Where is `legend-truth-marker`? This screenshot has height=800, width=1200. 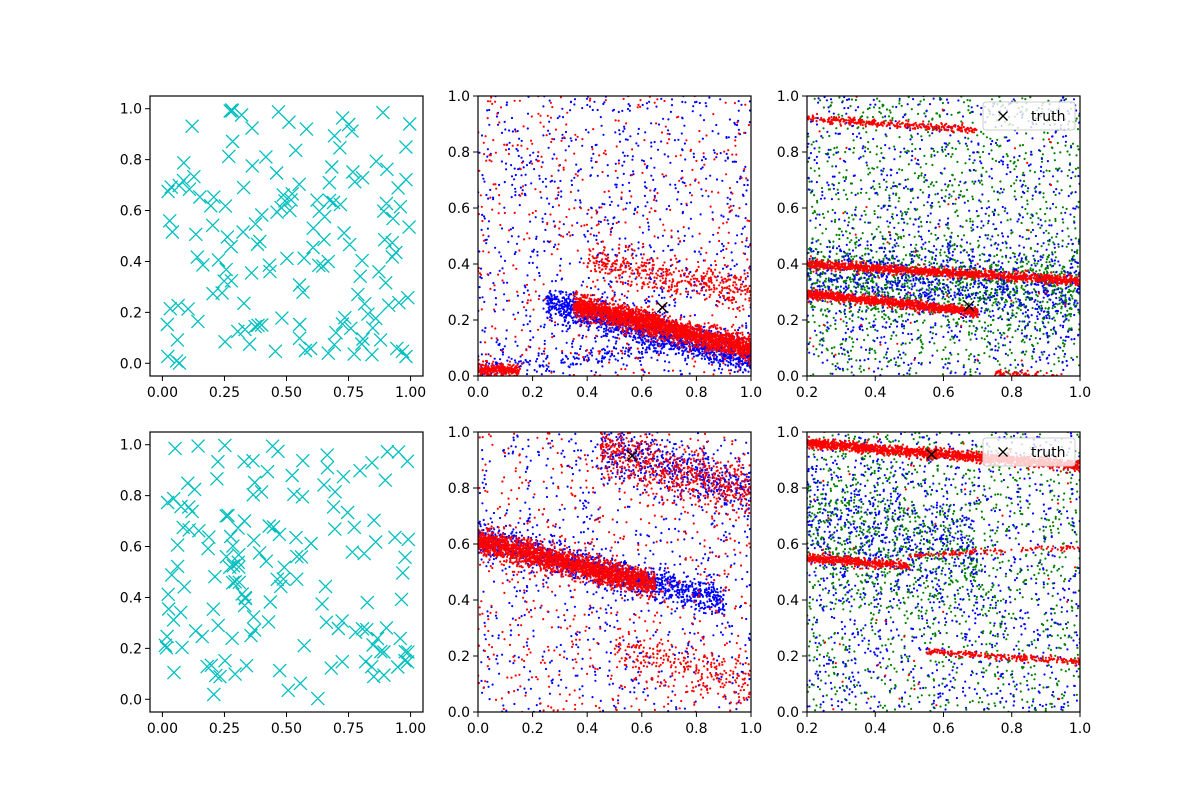 legend-truth-marker is located at coordinates (1003, 452).